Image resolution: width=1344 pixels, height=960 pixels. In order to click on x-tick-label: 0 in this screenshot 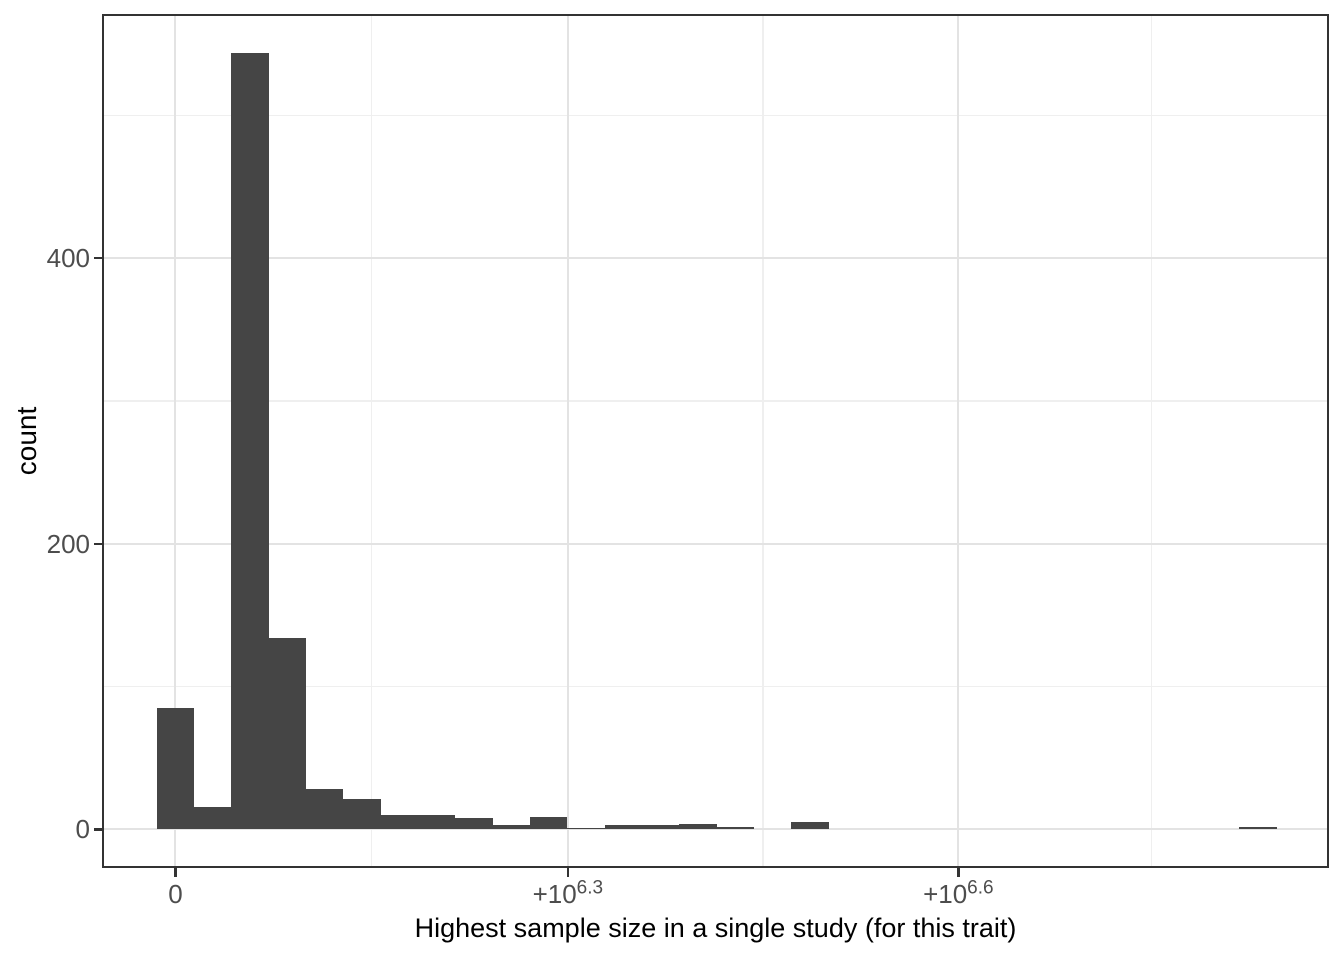, I will do `click(175, 894)`.